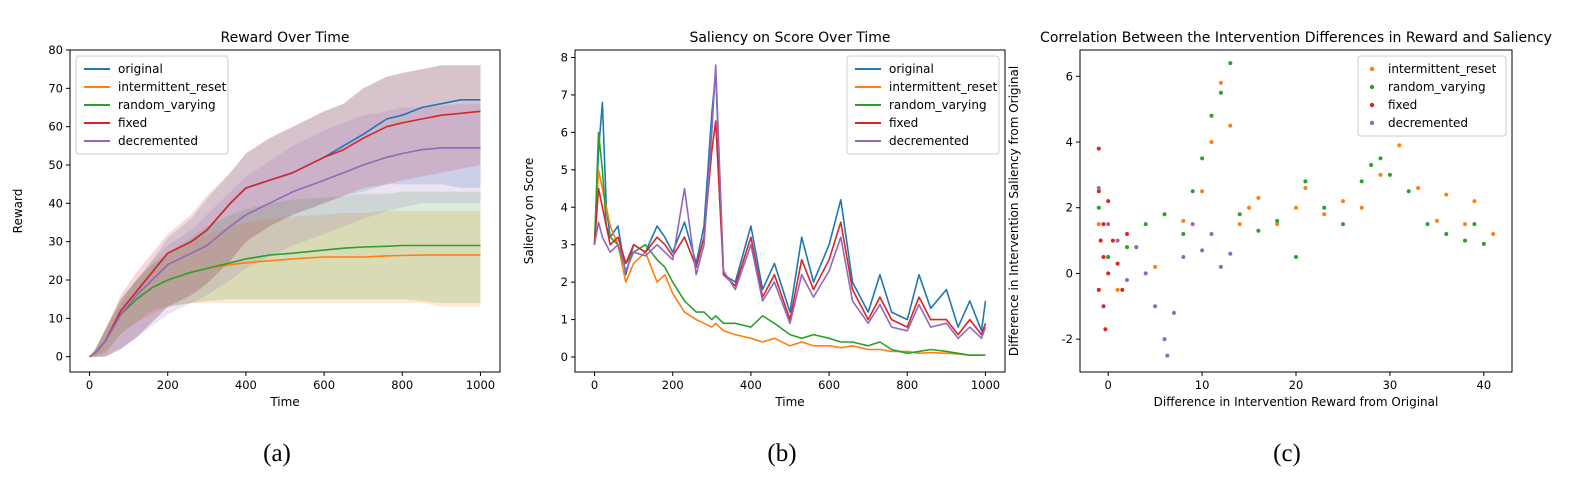 The width and height of the screenshot is (1570, 480). Describe the element at coordinates (564, 320) in the screenshot. I see `y-tick-label: 1` at that location.